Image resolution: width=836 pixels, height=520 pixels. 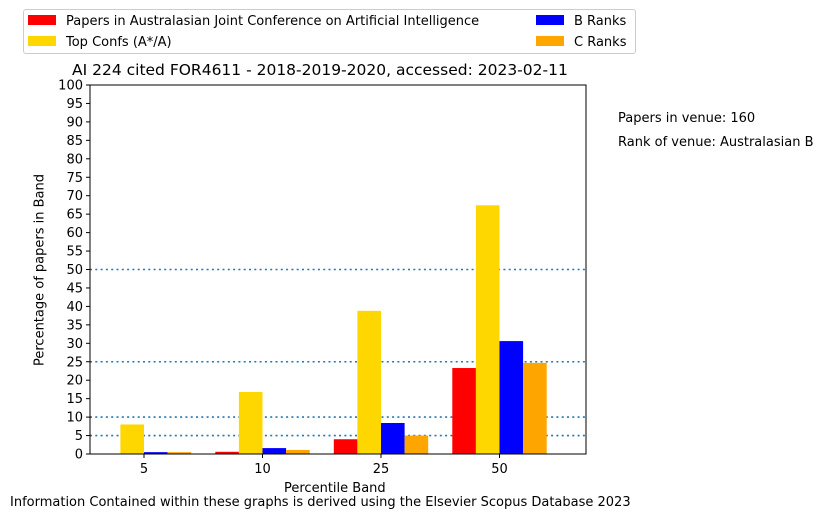 I want to click on y-axis-label: Percentage of papers in Band, so click(x=40, y=270).